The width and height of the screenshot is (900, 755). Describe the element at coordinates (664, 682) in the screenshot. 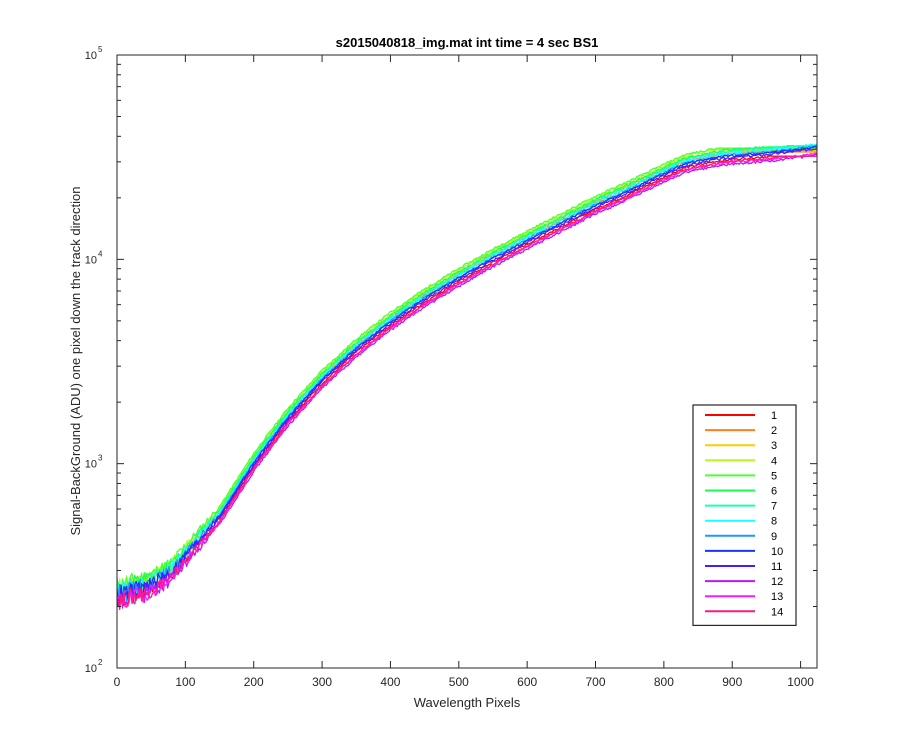

I see `x-tick-label: 800` at that location.